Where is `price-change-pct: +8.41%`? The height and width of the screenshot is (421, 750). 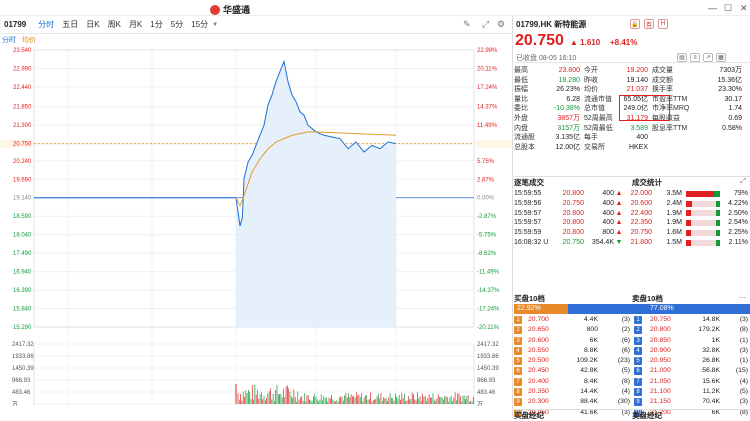 price-change-pct: +8.41% is located at coordinates (624, 42).